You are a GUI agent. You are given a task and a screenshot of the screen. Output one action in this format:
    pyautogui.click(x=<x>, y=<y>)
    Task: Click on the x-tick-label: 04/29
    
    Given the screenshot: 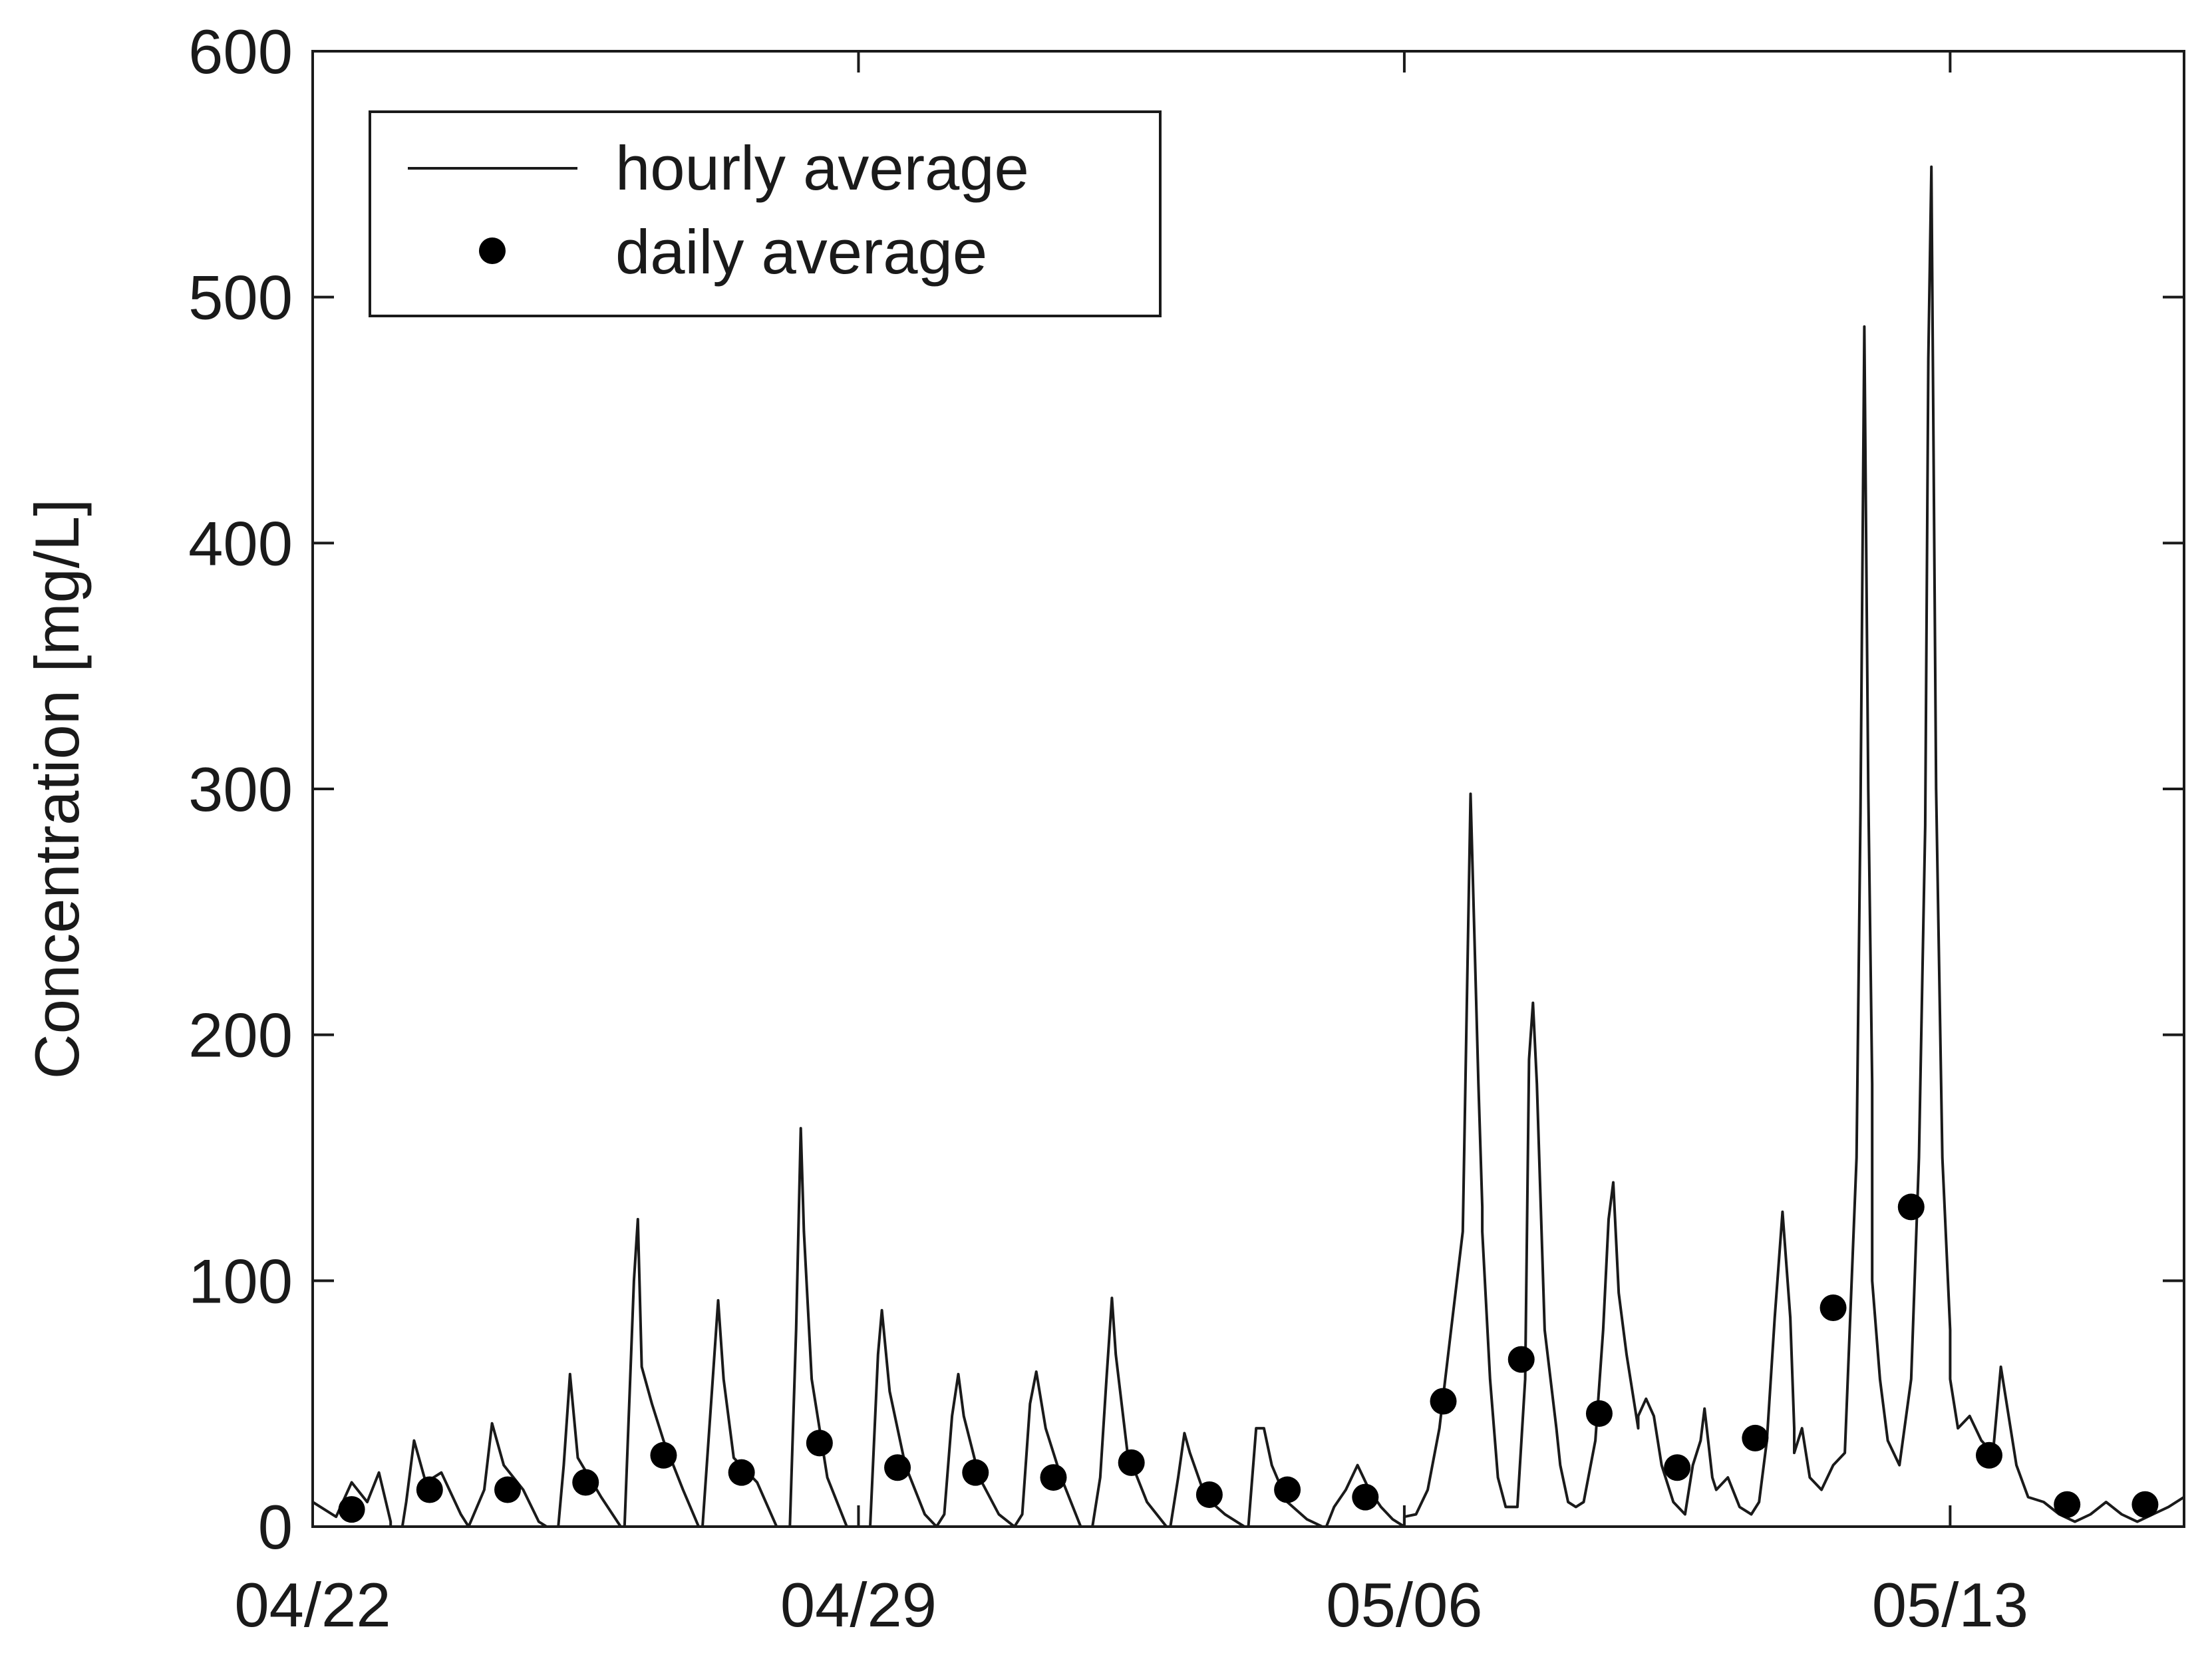 What is the action you would take?
    pyautogui.click(x=859, y=1605)
    